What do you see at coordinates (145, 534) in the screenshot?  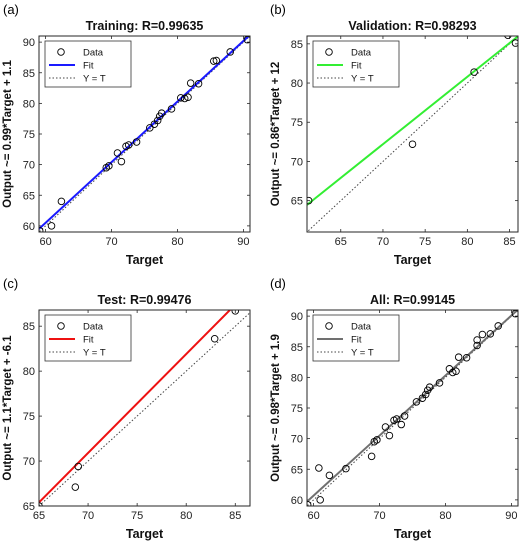 I see `x-axis-label: Target` at bounding box center [145, 534].